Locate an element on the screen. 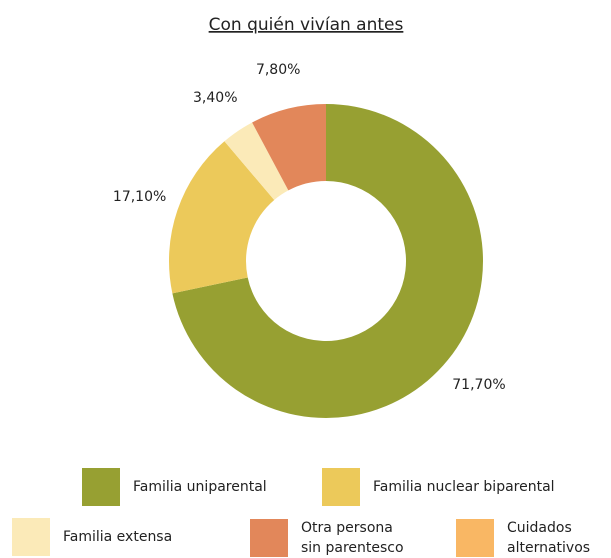  legend-item: Familia nuclear biparental is located at coordinates (438, 487).